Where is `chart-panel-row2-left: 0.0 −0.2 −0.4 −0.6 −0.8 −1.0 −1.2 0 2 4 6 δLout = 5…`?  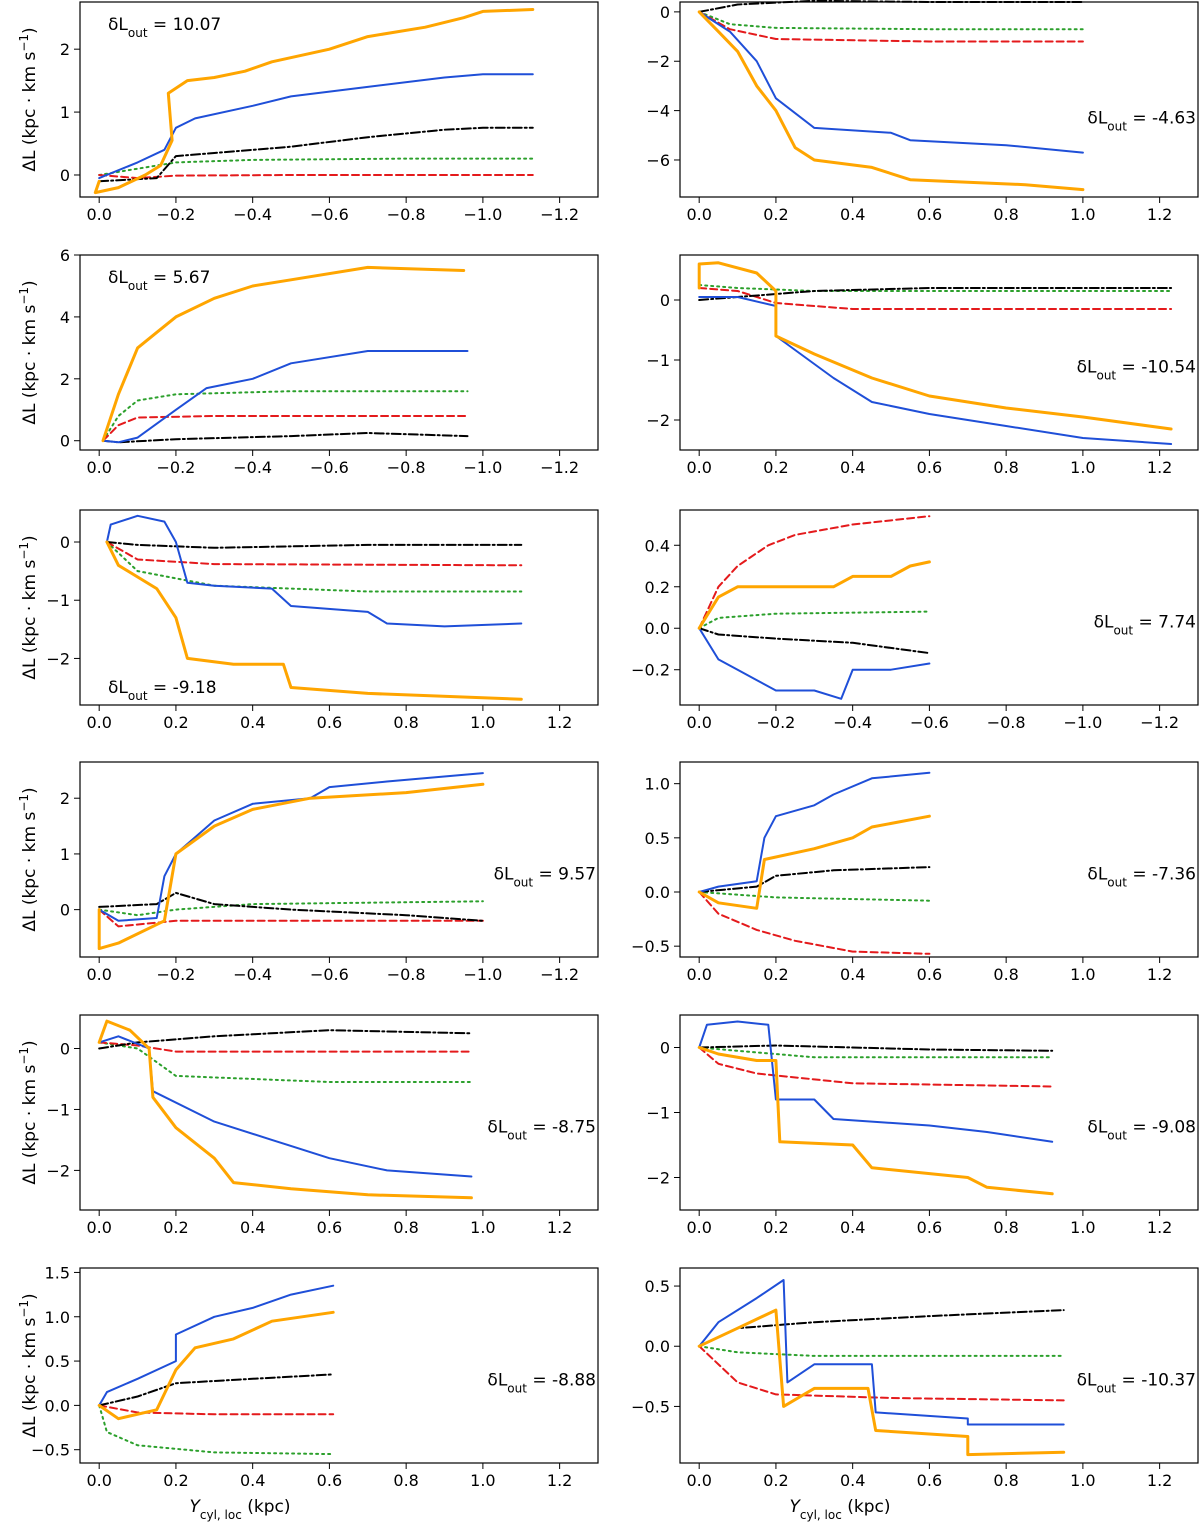
chart-panel-row2-left: 0.0 −0.2 −0.4 −0.6 −0.8 −1.0 −1.2 0 2 4 6 δLout = 5… is located at coordinates (308, 361).